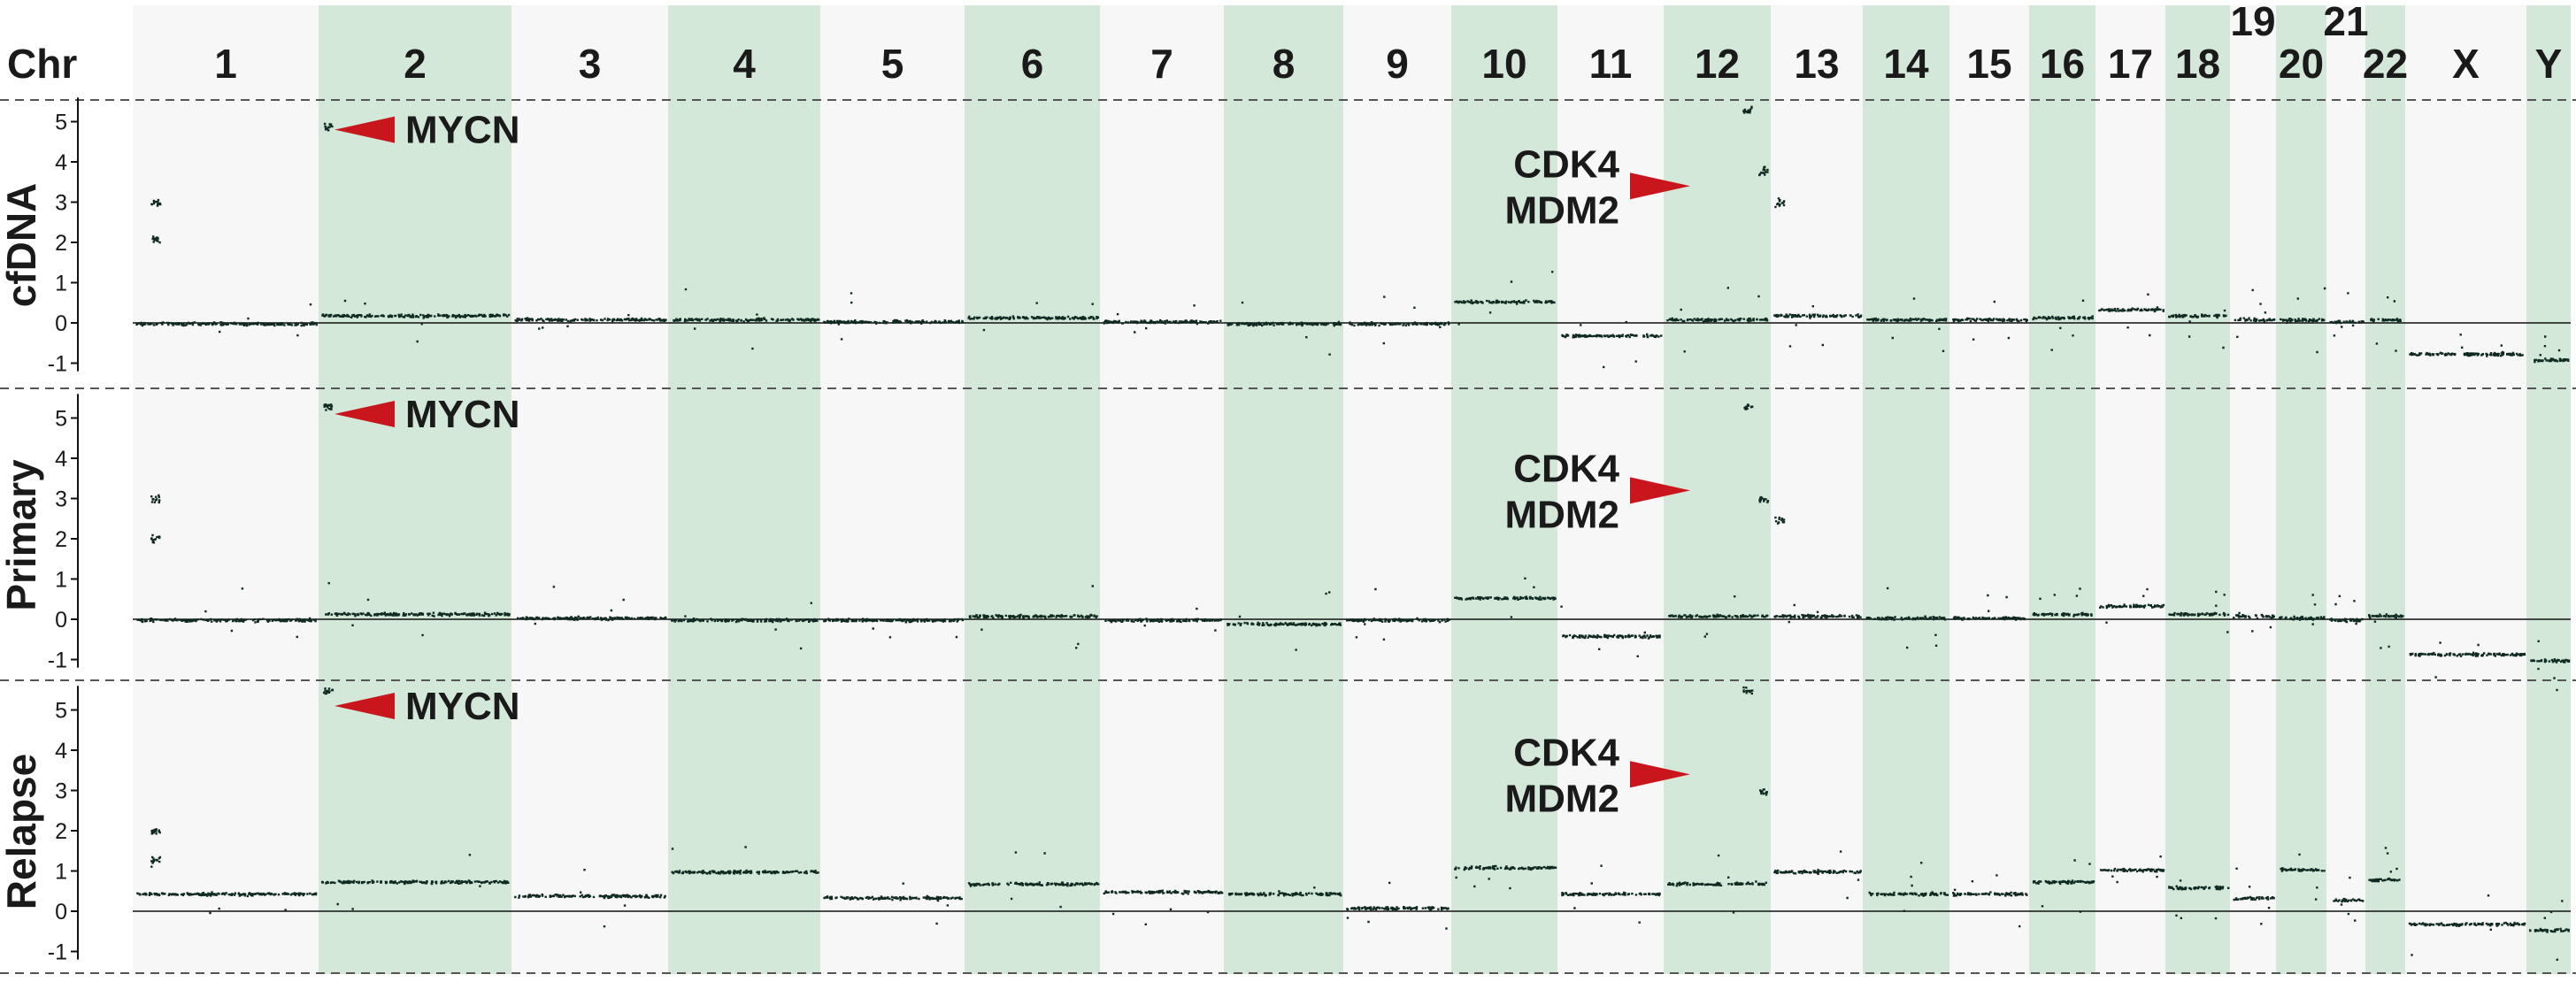 This screenshot has width=2576, height=982. What do you see at coordinates (1611, 64) in the screenshot?
I see `chr-label-11: 11` at bounding box center [1611, 64].